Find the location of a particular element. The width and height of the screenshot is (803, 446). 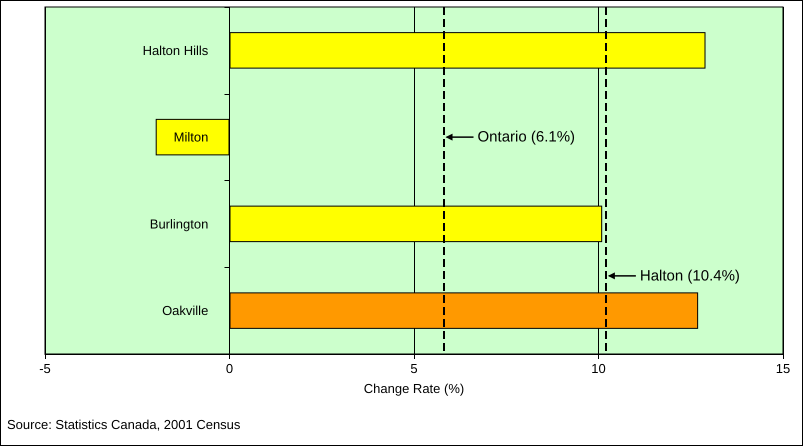

x-axis-title: Change Rate (%) is located at coordinates (414, 388).